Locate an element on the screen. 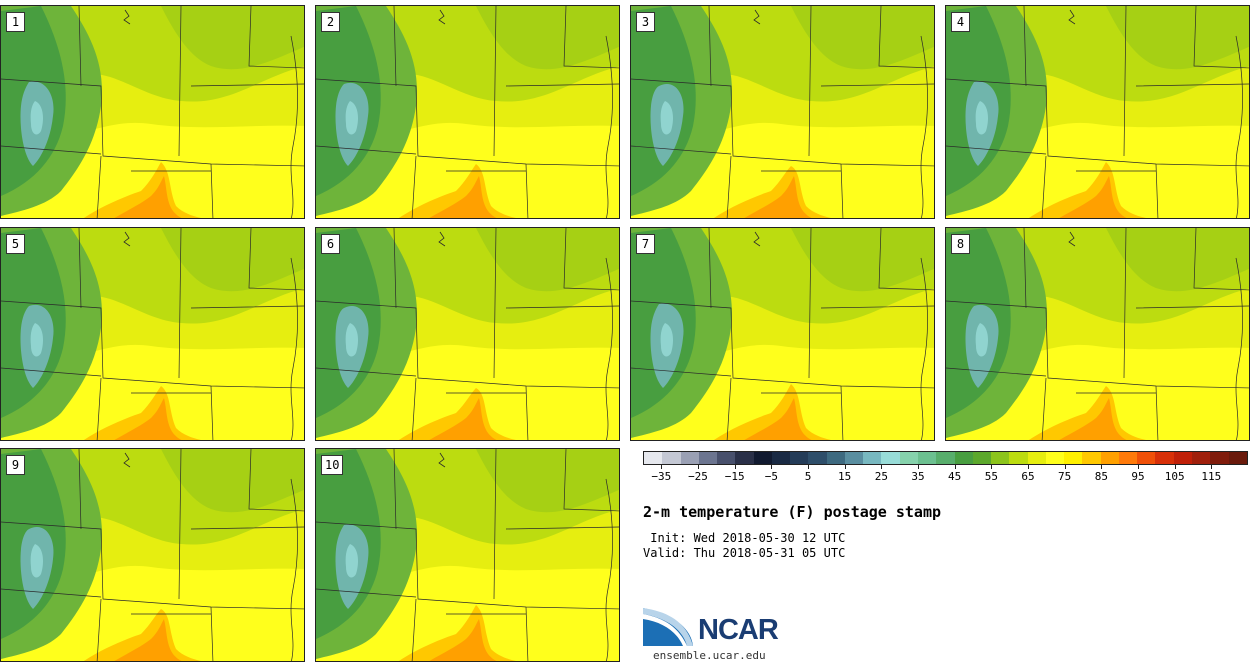 This screenshot has width=1260, height=663. ncar-logo-icon is located at coordinates (718, 628).